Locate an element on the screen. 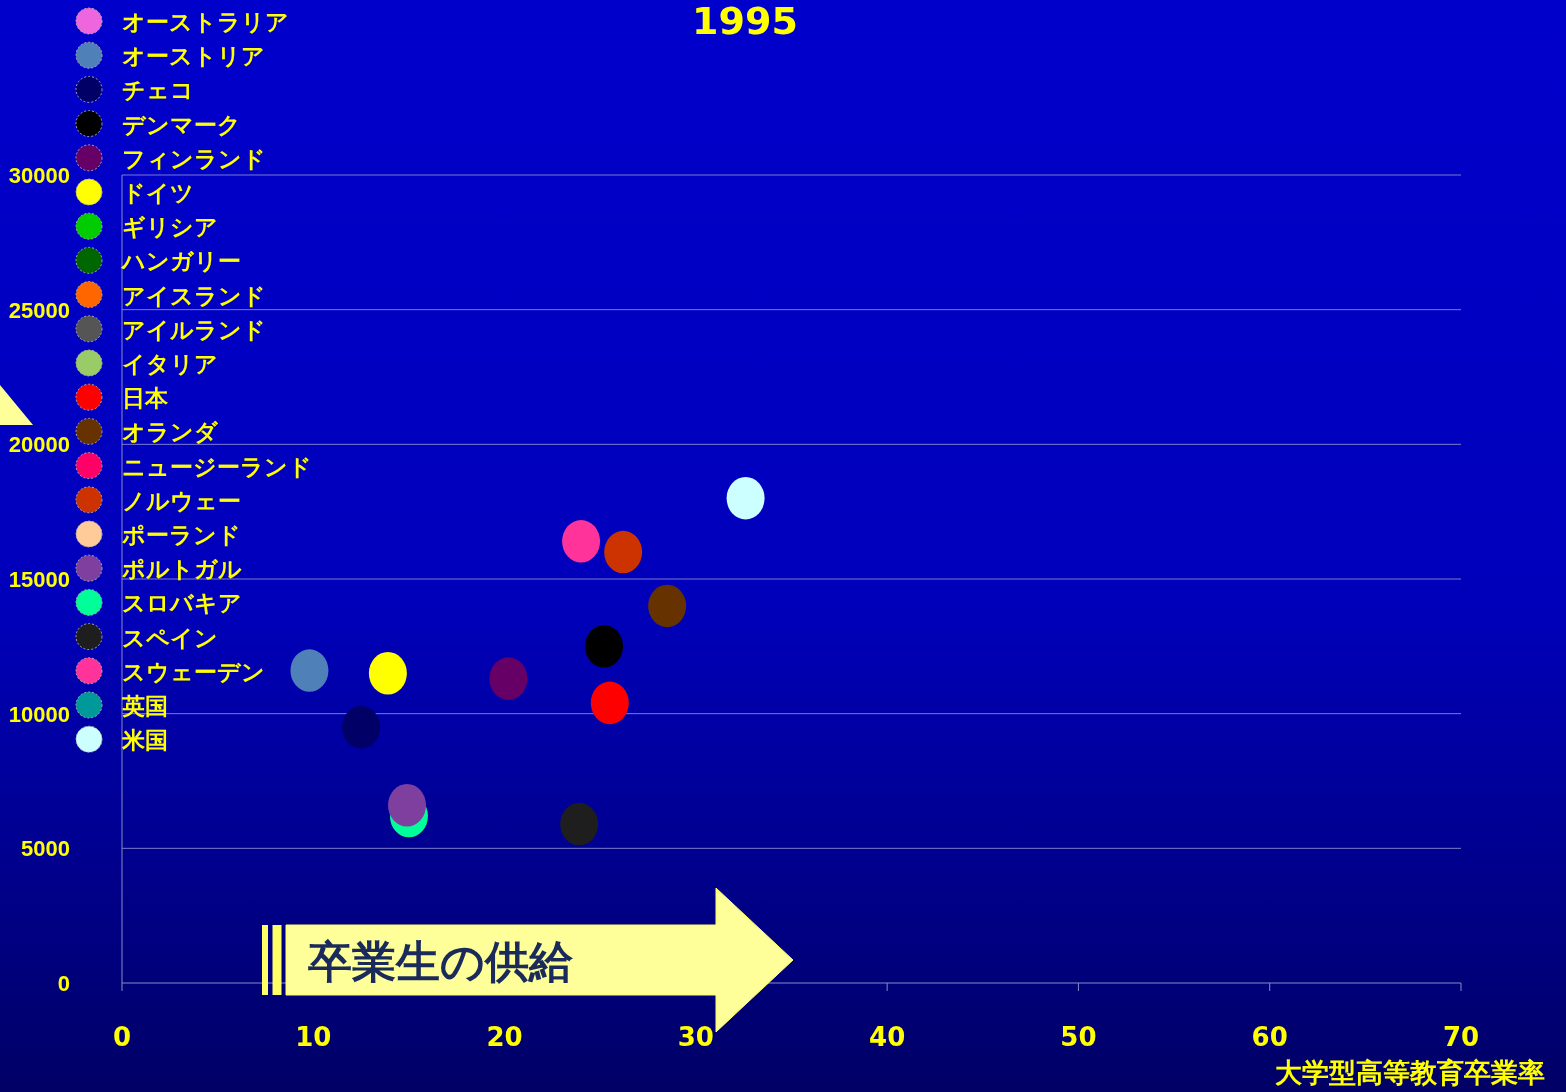 The image size is (1566, 1092). legend-label: オーストリア is located at coordinates (193, 56).